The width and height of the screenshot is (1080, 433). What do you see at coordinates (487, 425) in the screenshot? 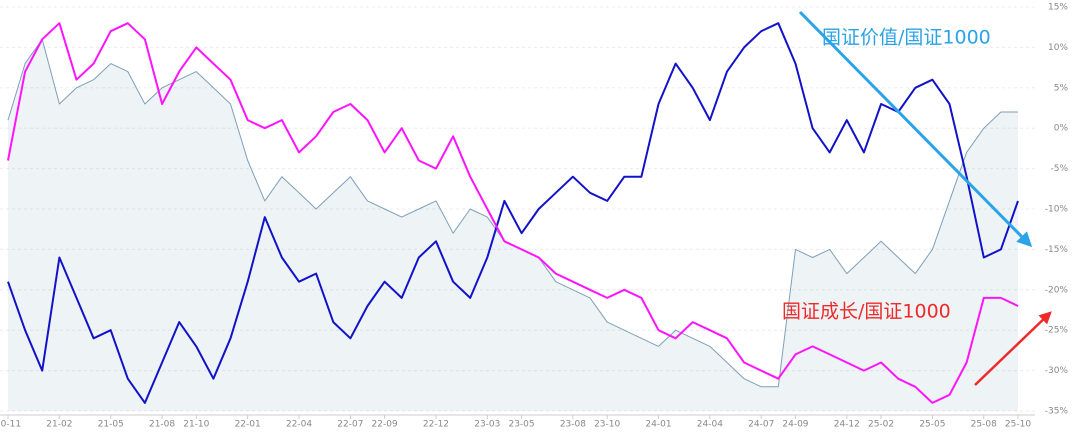
I see `x-tick-label: 23-03` at bounding box center [487, 425].